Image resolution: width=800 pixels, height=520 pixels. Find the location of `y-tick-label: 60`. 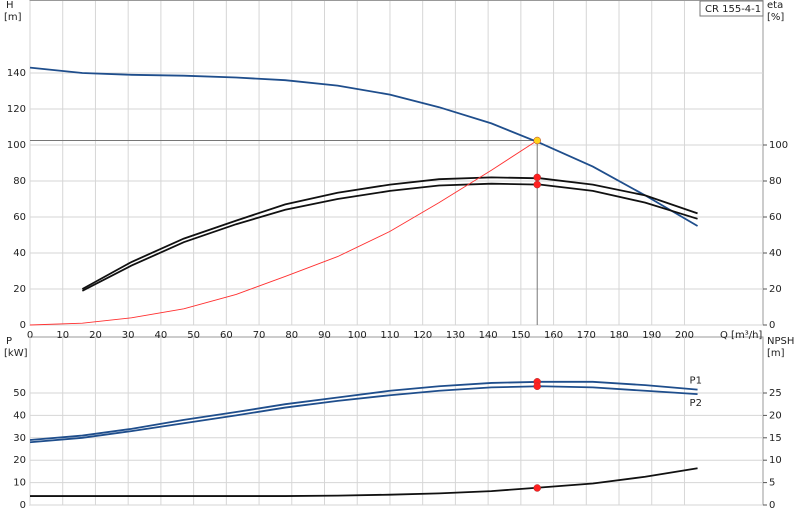

y-tick-label: 60 is located at coordinates (19, 217).